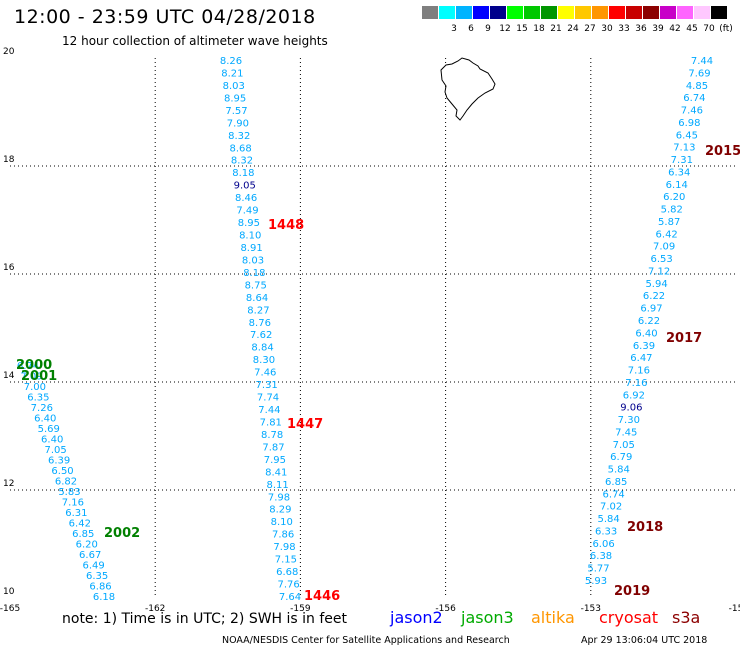 The image size is (740, 650). I want to click on wave-height-value: 6.97, so click(651, 309).